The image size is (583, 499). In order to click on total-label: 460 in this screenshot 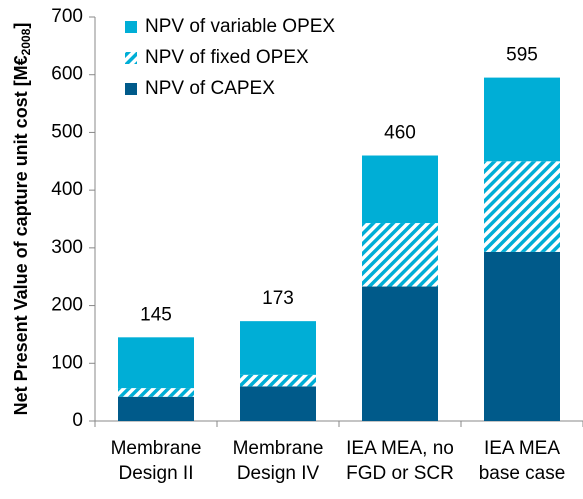, I will do `click(400, 133)`.